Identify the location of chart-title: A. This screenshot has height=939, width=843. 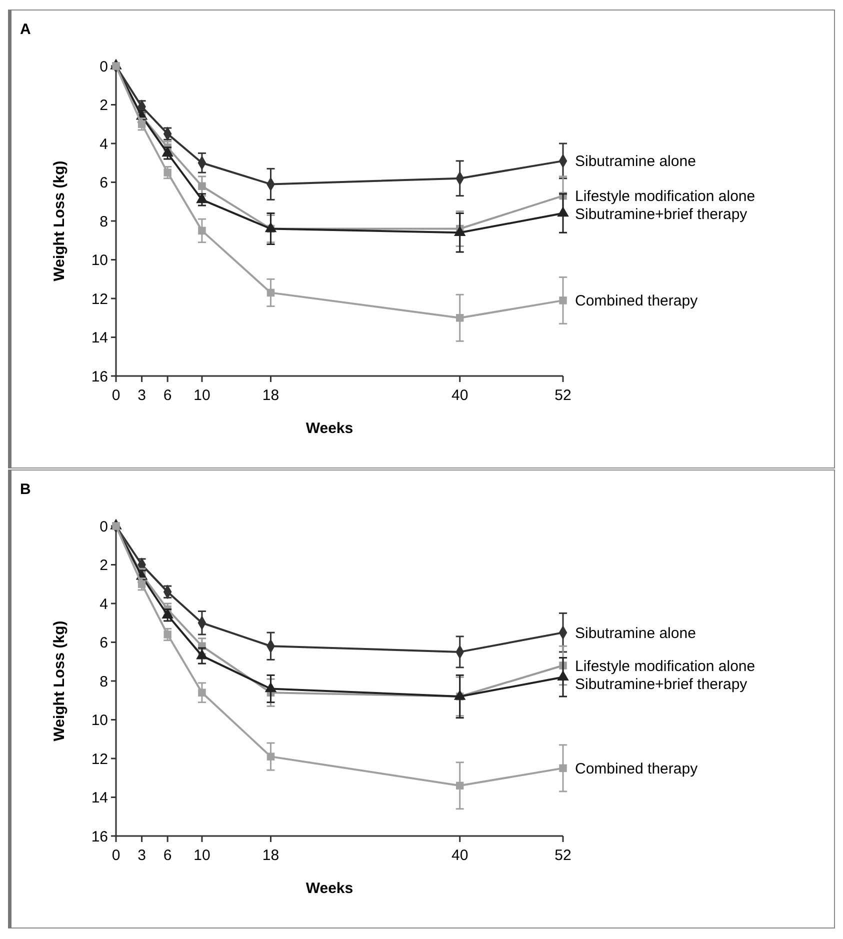
(25, 29).